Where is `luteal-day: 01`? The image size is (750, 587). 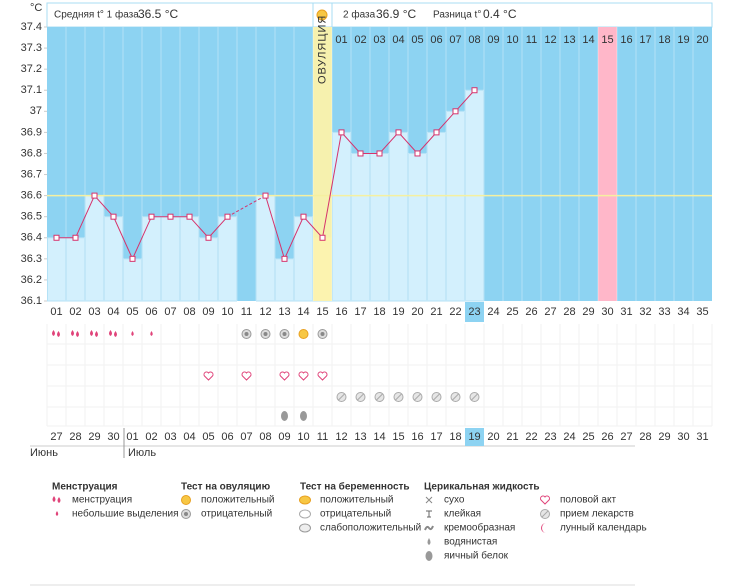
luteal-day: 01 is located at coordinates (341, 40).